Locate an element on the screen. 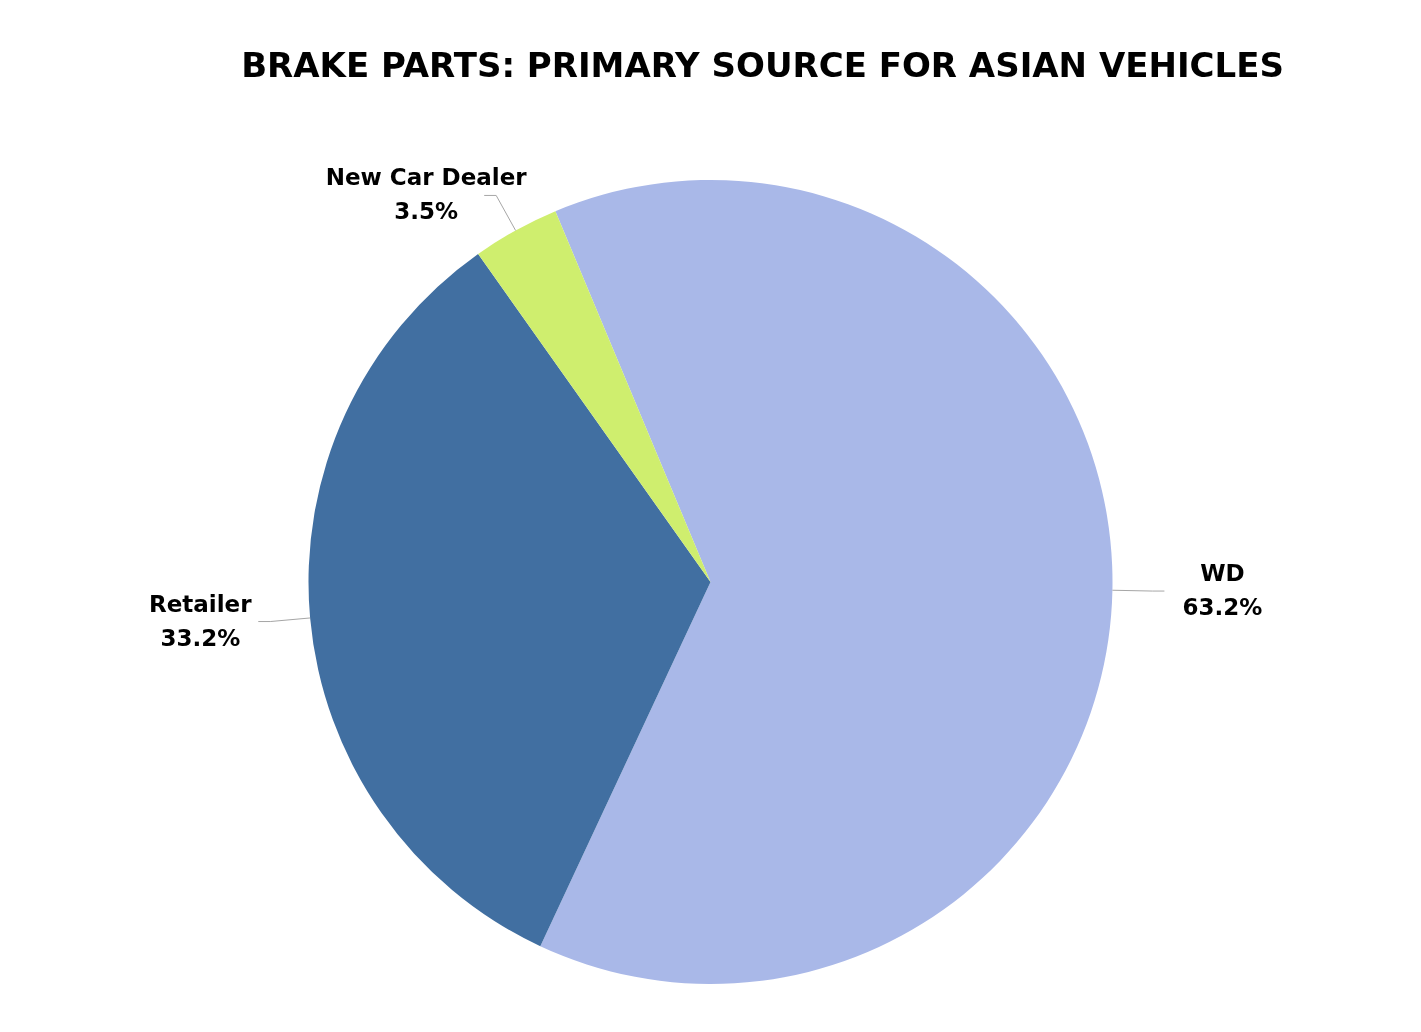  chart-title: BRAKE PARTS: PRIMARY SOURCE FOR ASIAN VEHICLES is located at coordinates (762, 64).